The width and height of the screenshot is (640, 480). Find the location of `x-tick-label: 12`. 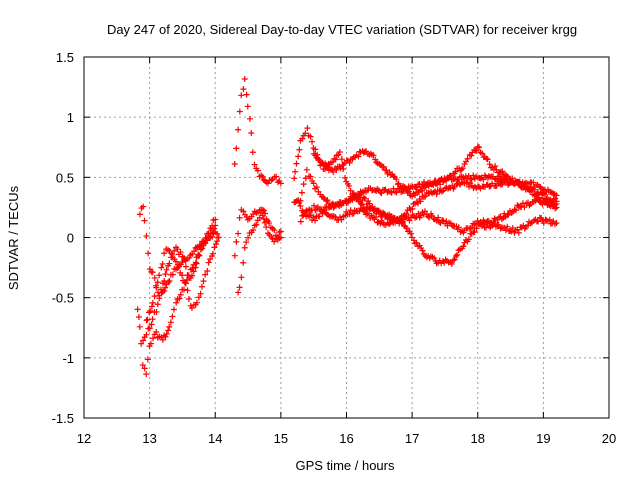

x-tick-label: 12 is located at coordinates (84, 438).